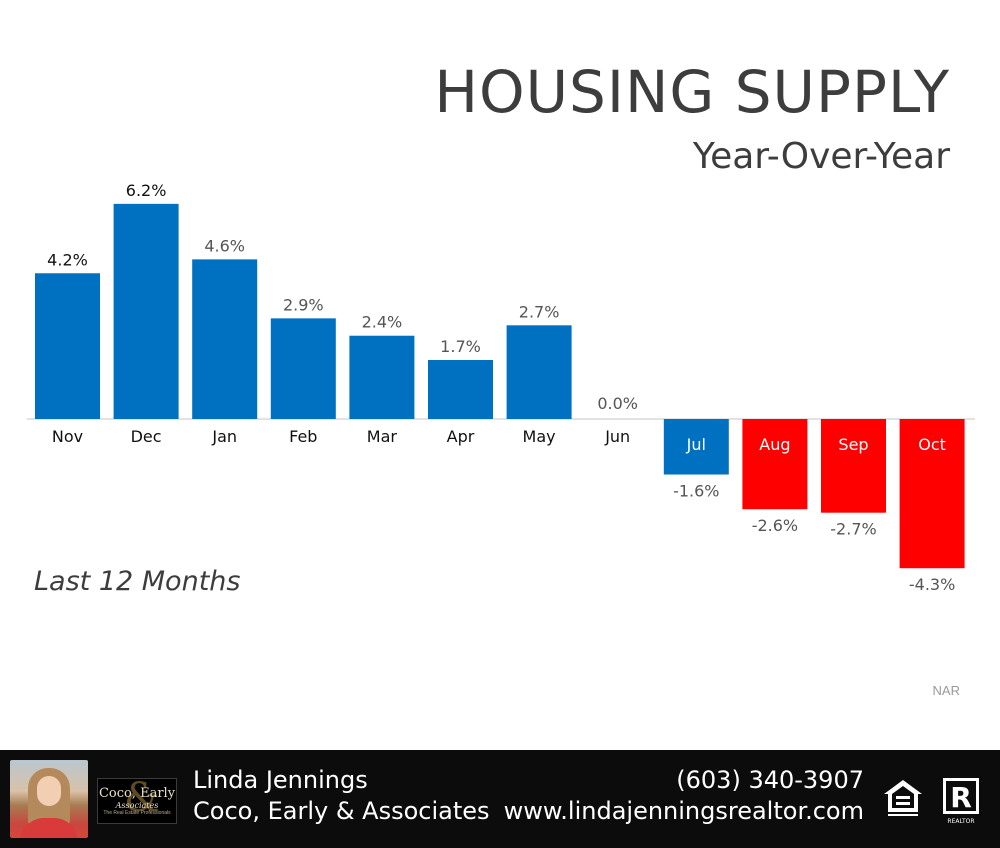  I want to click on website-link: www.lindajenningsrealtor.com, so click(683, 811).